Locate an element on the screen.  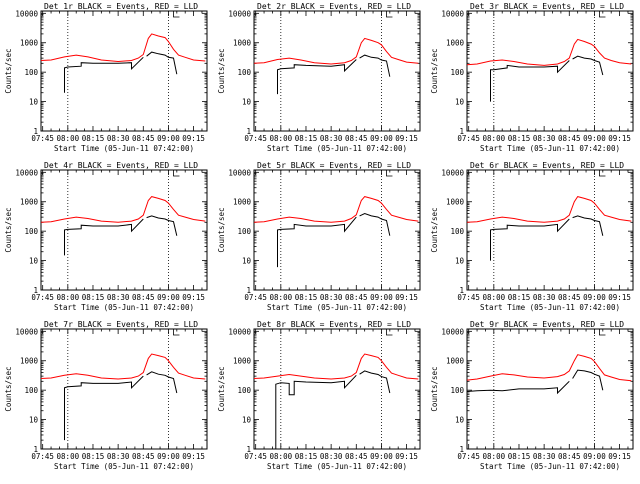
panel-title: Det 5r BLACK = Events, RED = LLD is located at coordinates (334, 165).